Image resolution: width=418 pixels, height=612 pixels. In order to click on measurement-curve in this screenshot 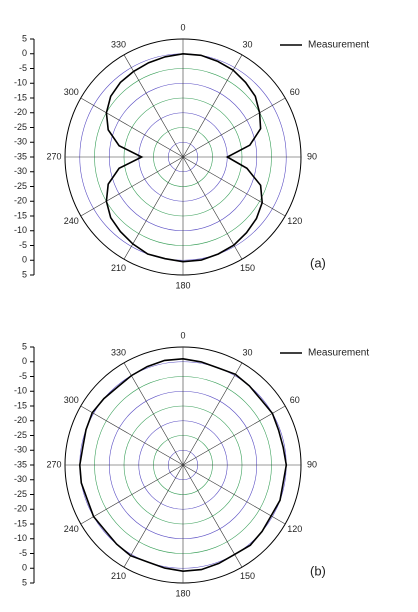, I will do `click(184, 157)`.